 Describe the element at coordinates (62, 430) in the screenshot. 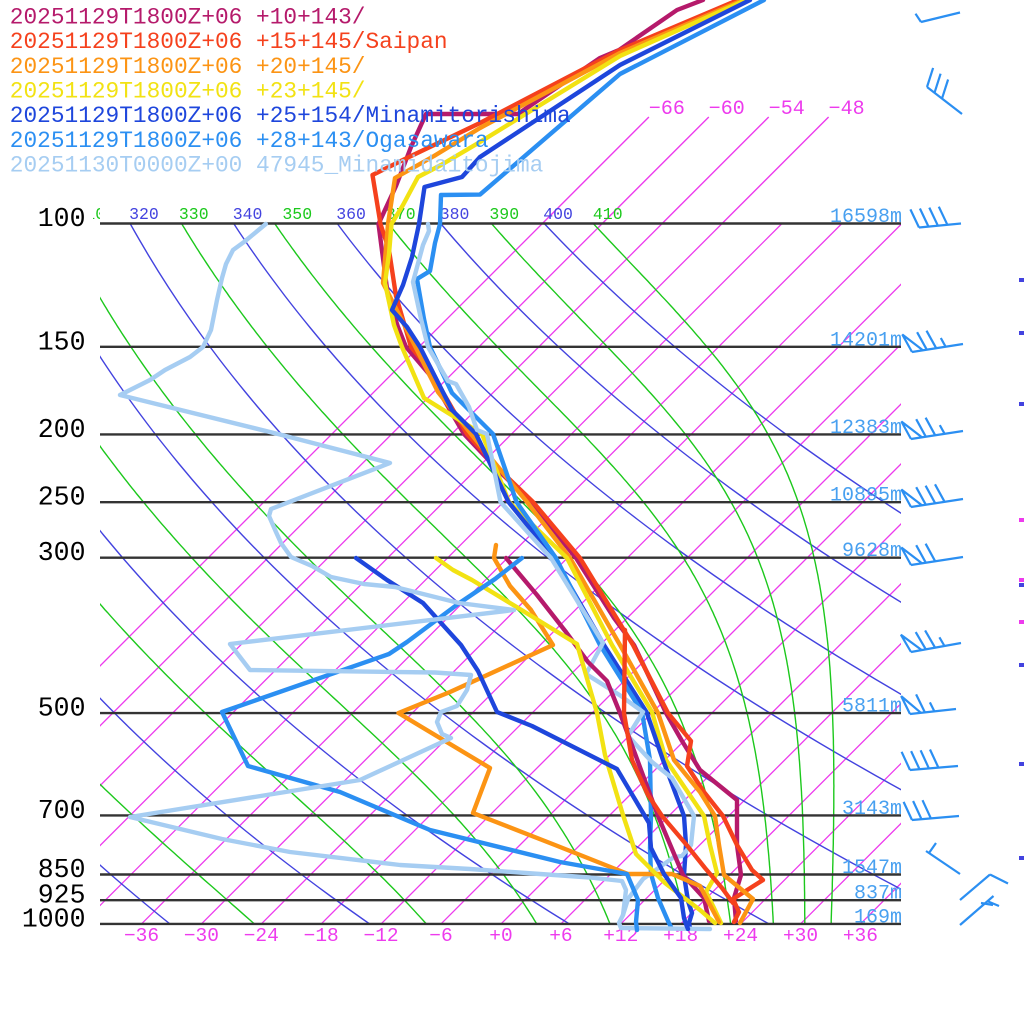

I see `svg-text: 200` at that location.